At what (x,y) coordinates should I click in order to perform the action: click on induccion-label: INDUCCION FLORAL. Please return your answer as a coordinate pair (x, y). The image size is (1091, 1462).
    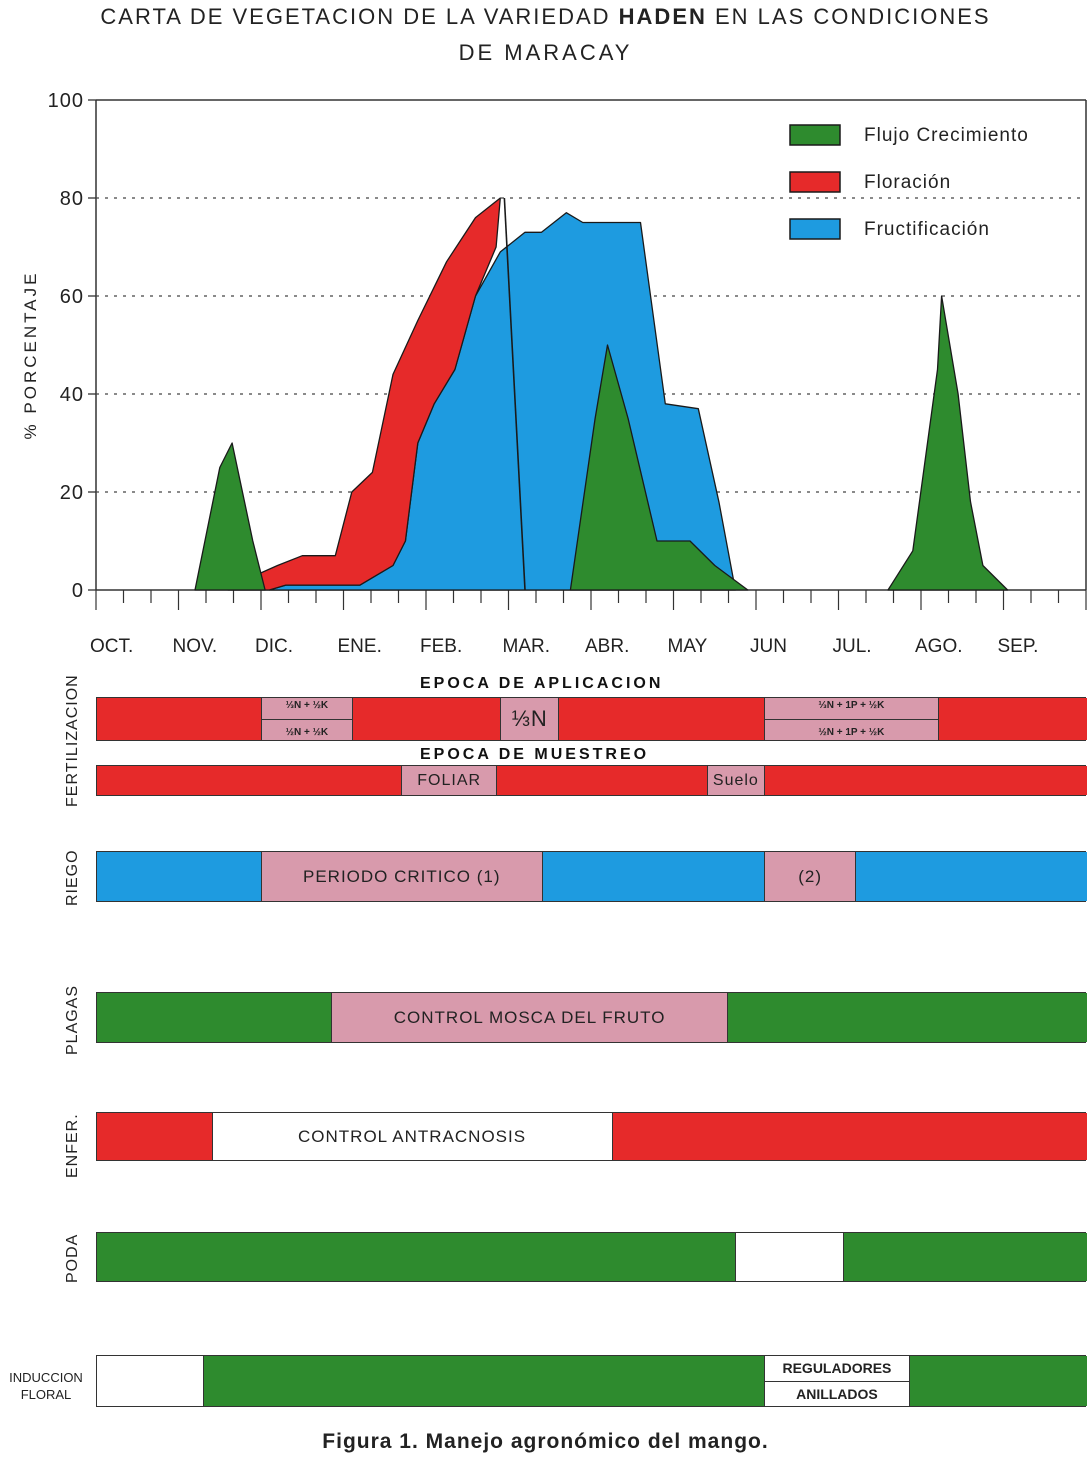
    Looking at the image, I should click on (46, 1386).